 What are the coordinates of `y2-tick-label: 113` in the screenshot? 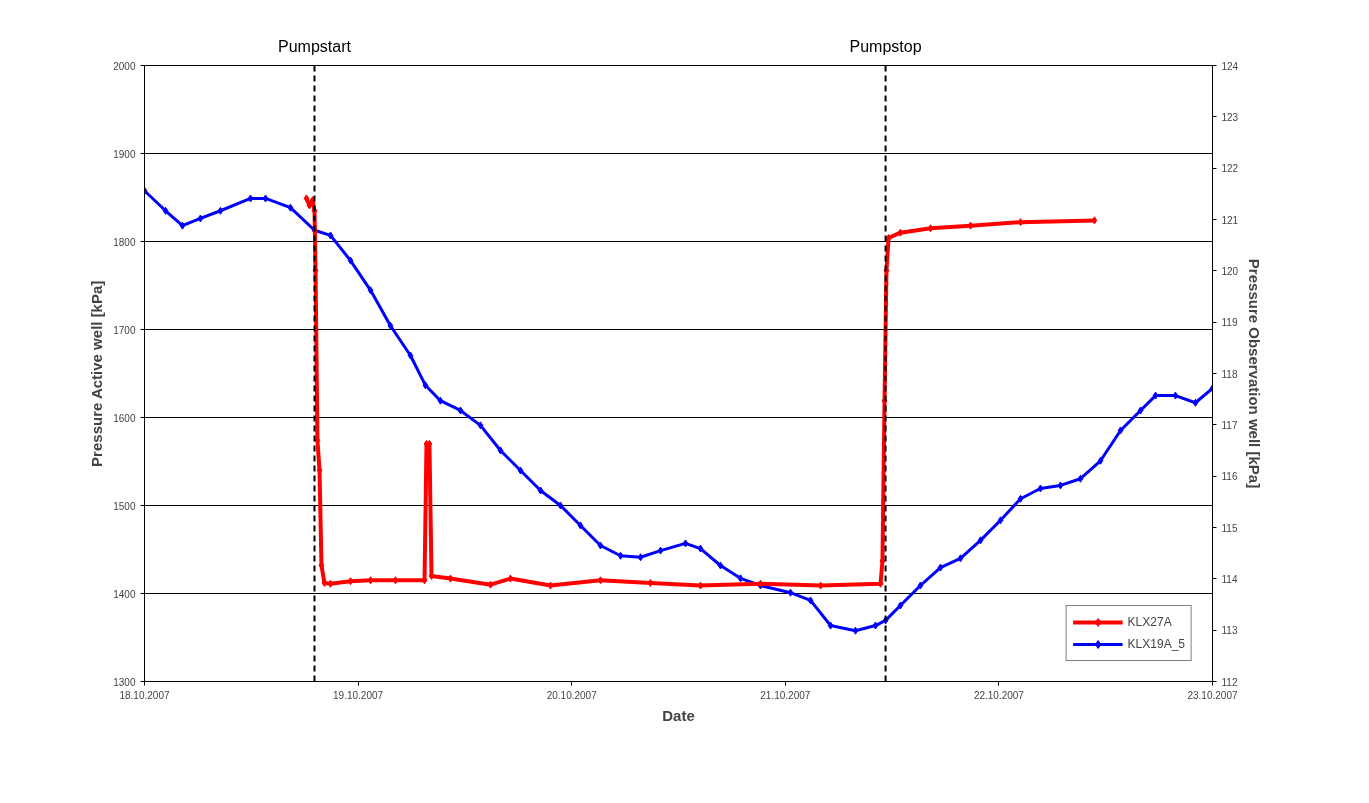 It's located at (1229, 631).